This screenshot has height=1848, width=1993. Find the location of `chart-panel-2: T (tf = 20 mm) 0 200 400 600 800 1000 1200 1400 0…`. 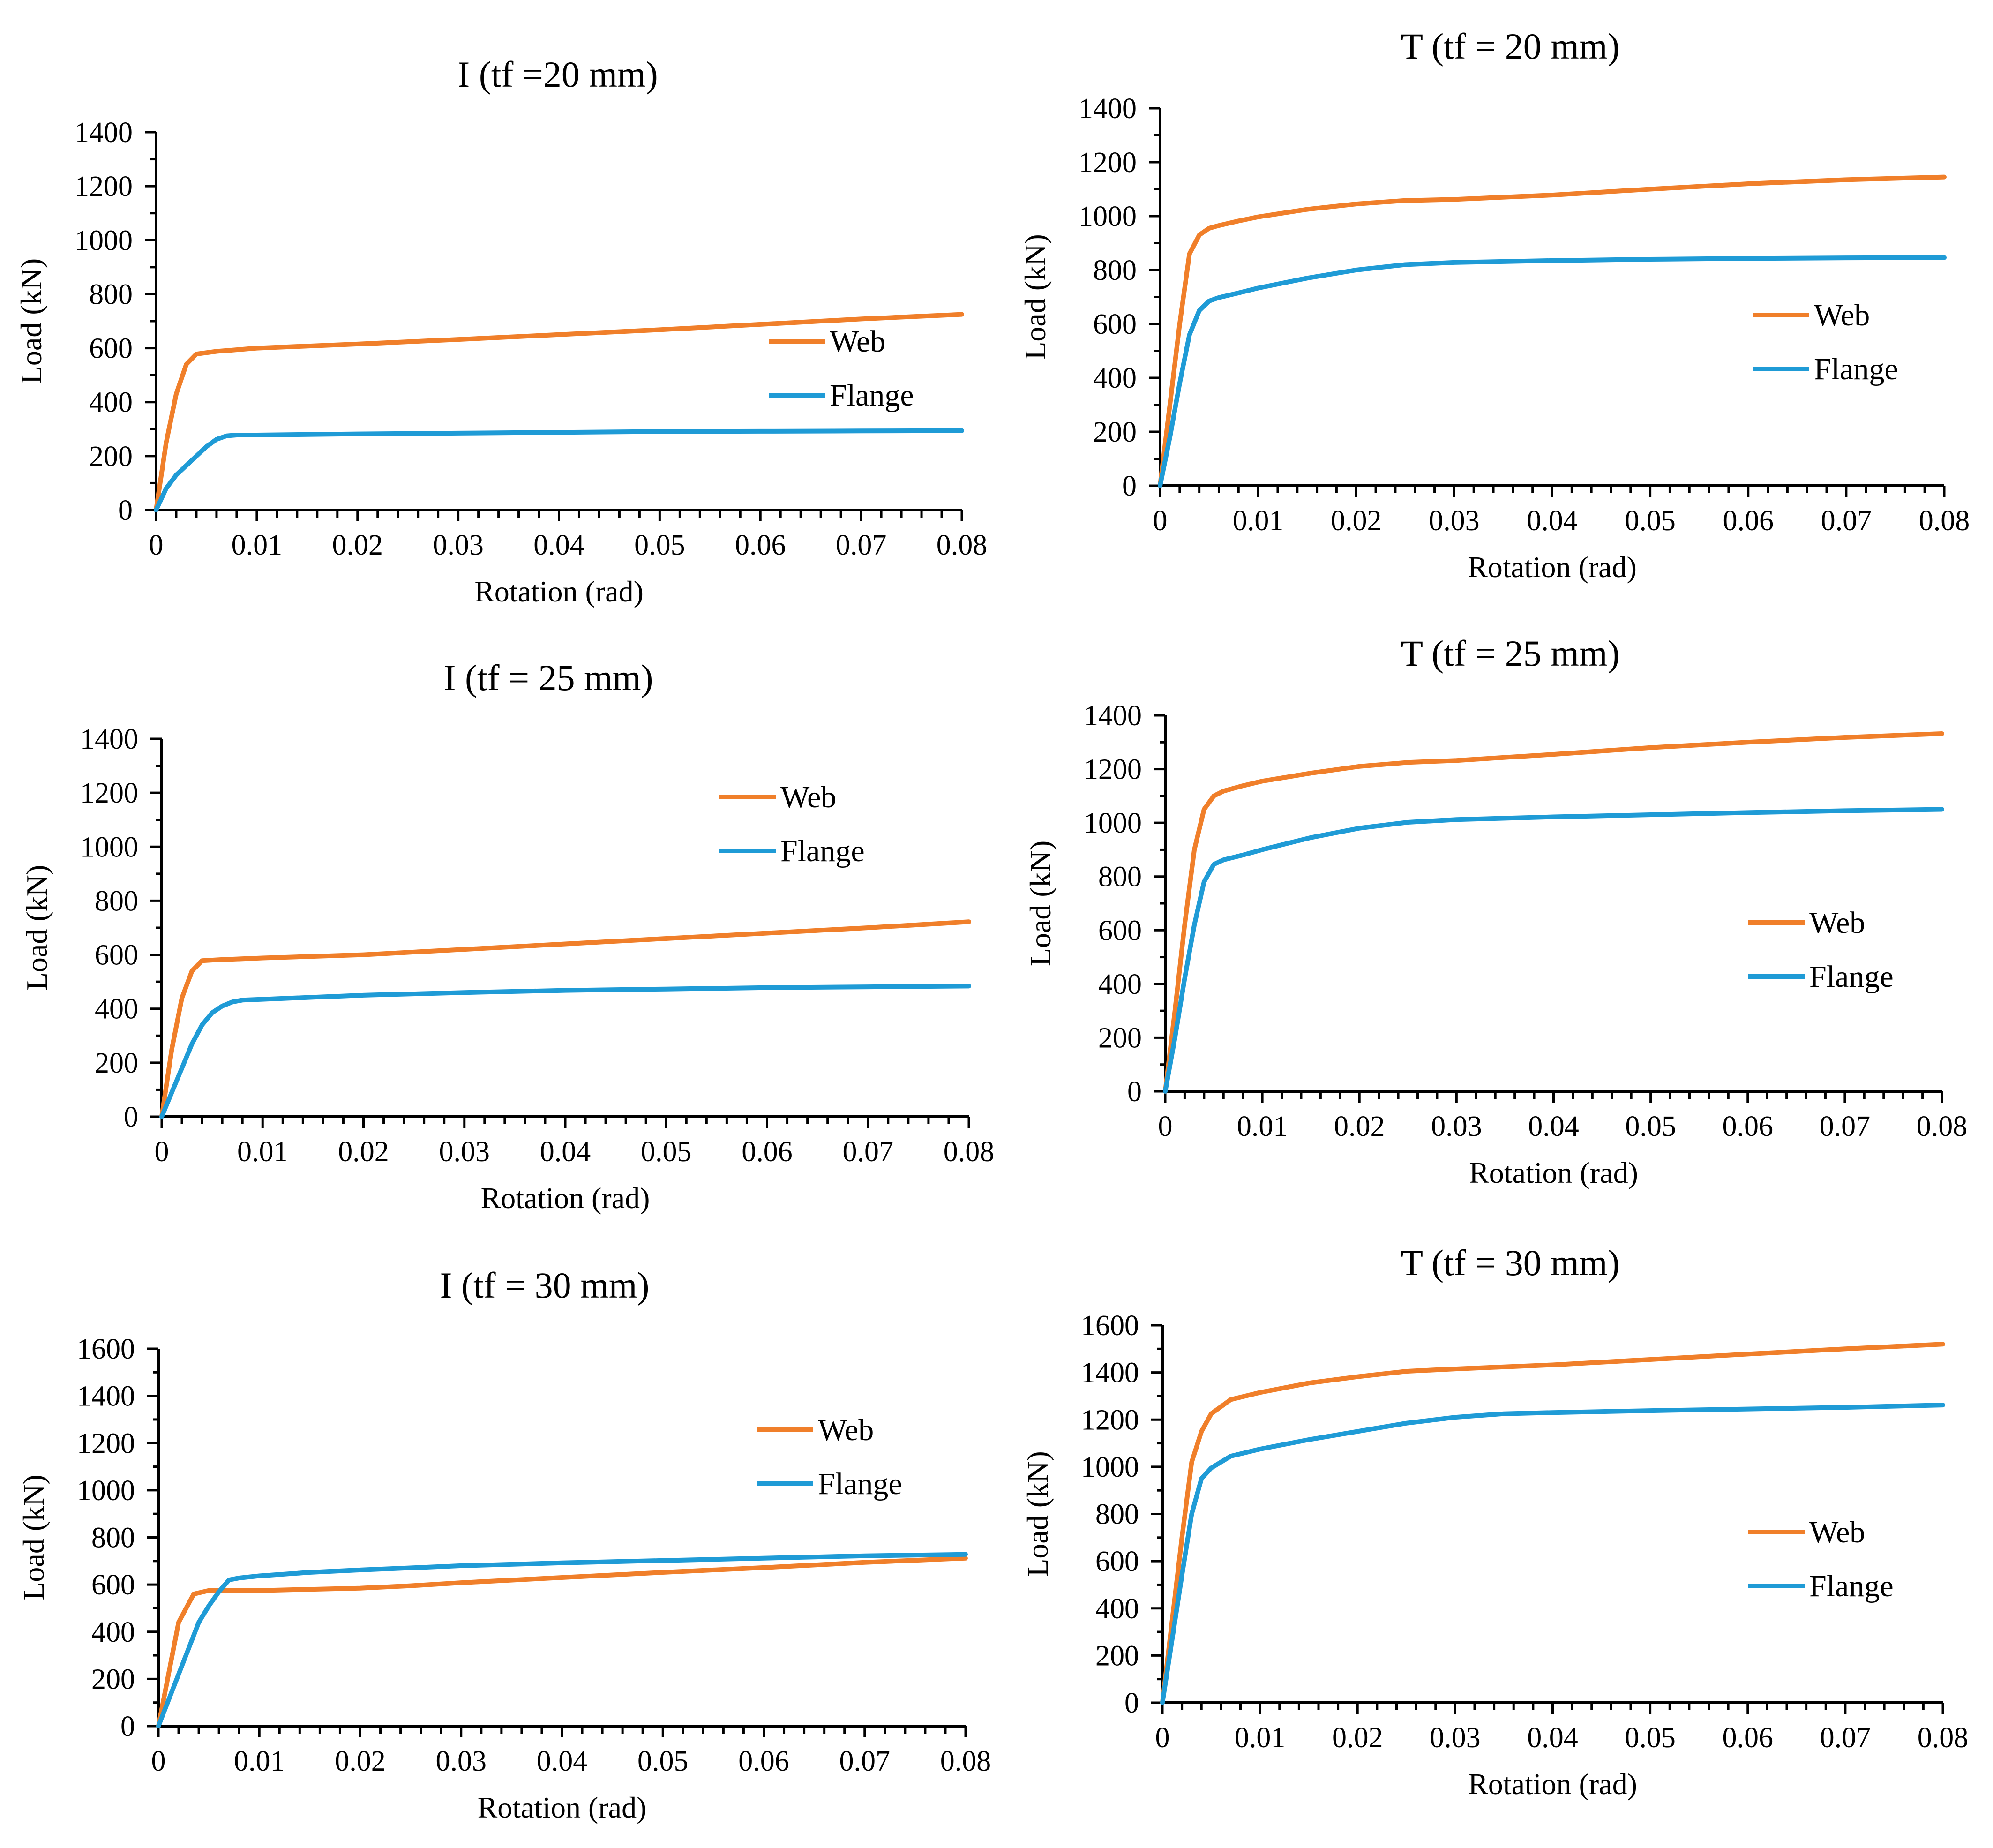

chart-panel-2: T (tf = 20 mm) 0 200 400 600 800 1000 1200 1400 0… is located at coordinates (1494, 305).